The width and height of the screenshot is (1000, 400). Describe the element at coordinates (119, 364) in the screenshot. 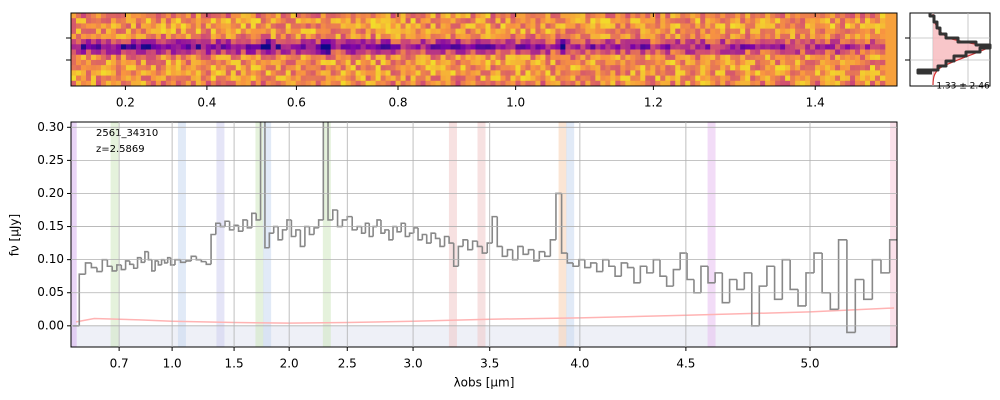

I see `x-tick-label: 0.7` at that location.